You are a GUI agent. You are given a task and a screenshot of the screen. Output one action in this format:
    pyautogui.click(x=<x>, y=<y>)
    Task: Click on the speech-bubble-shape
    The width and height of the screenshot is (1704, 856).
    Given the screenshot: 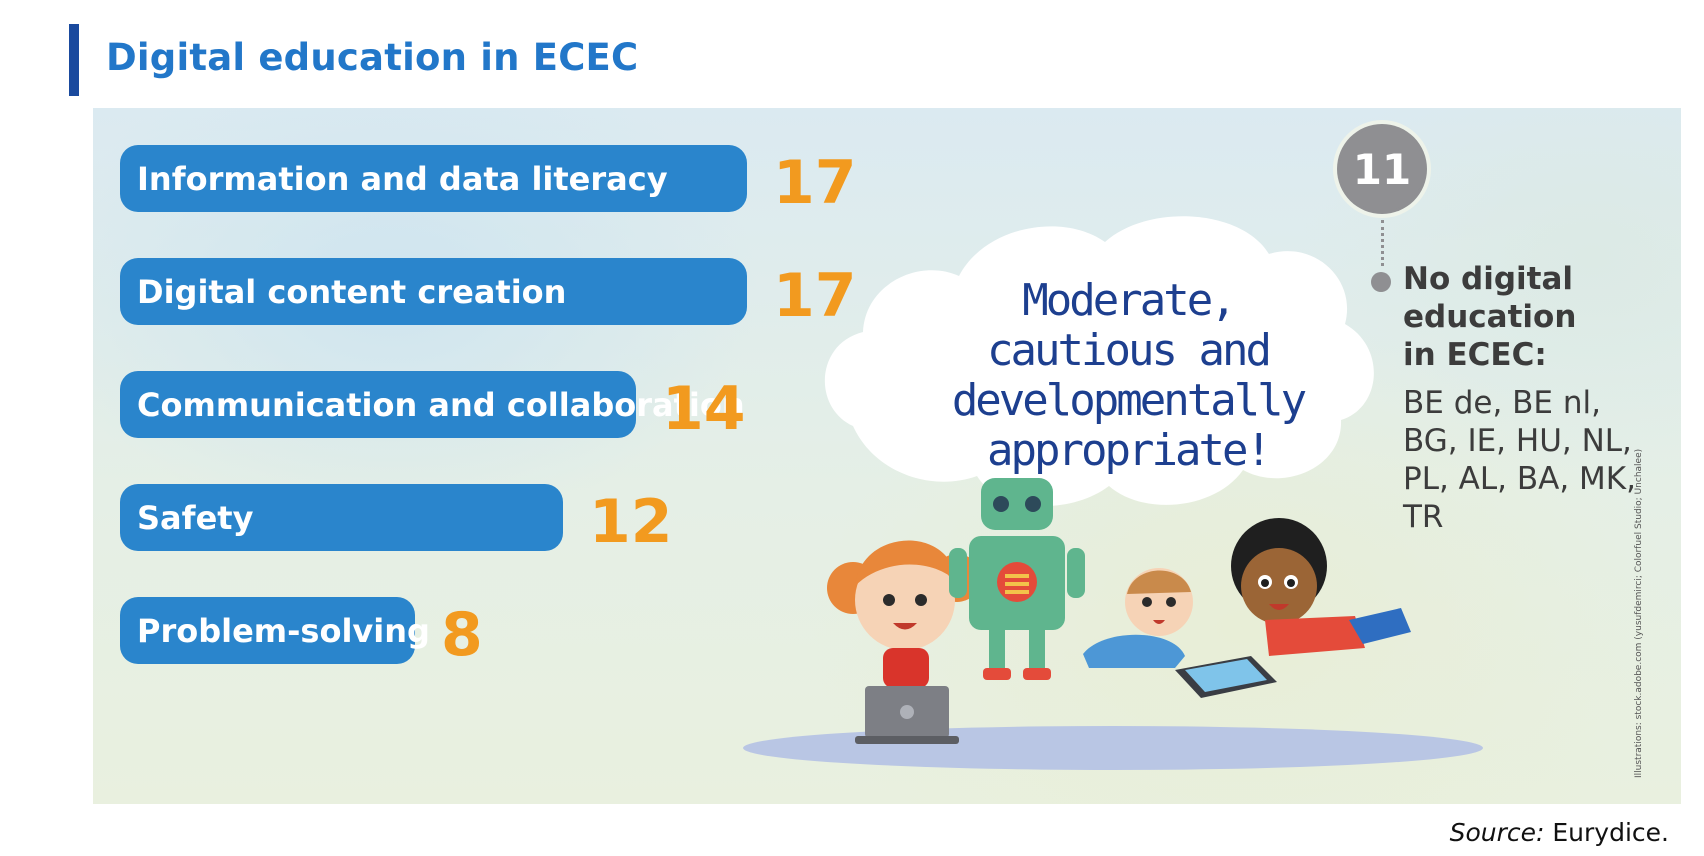 What is the action you would take?
    pyautogui.click(x=1099, y=361)
    